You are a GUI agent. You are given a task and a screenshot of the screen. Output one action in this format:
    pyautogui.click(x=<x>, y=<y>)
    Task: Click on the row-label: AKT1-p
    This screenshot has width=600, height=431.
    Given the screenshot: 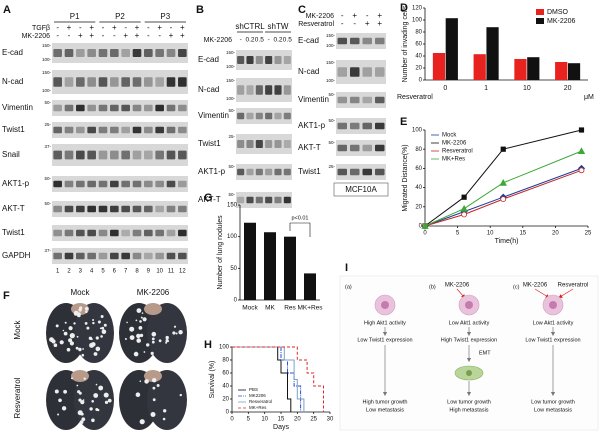 What is the action you would take?
    pyautogui.click(x=312, y=125)
    